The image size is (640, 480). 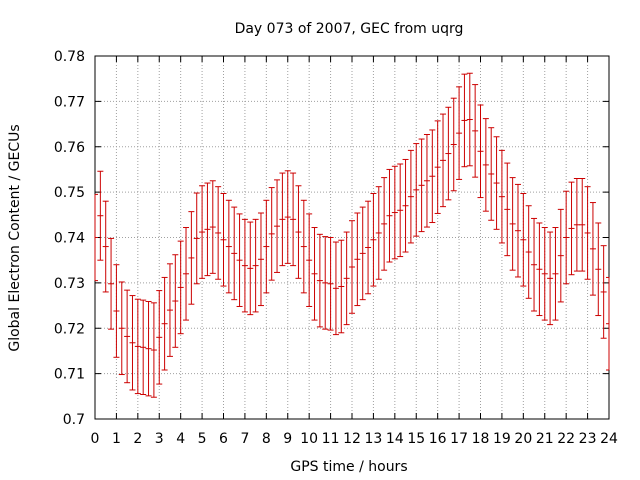 I want to click on x-tick-label: 21, so click(x=545, y=439).